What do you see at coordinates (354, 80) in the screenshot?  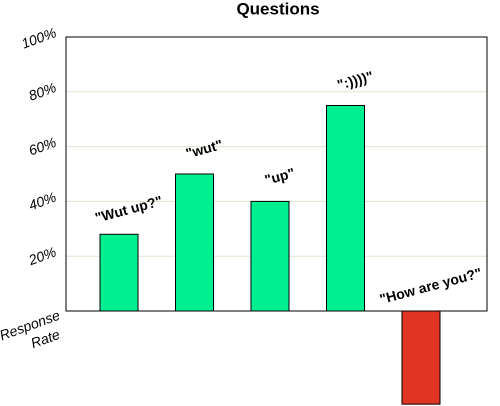 I see `category-label: ":))))"` at bounding box center [354, 80].